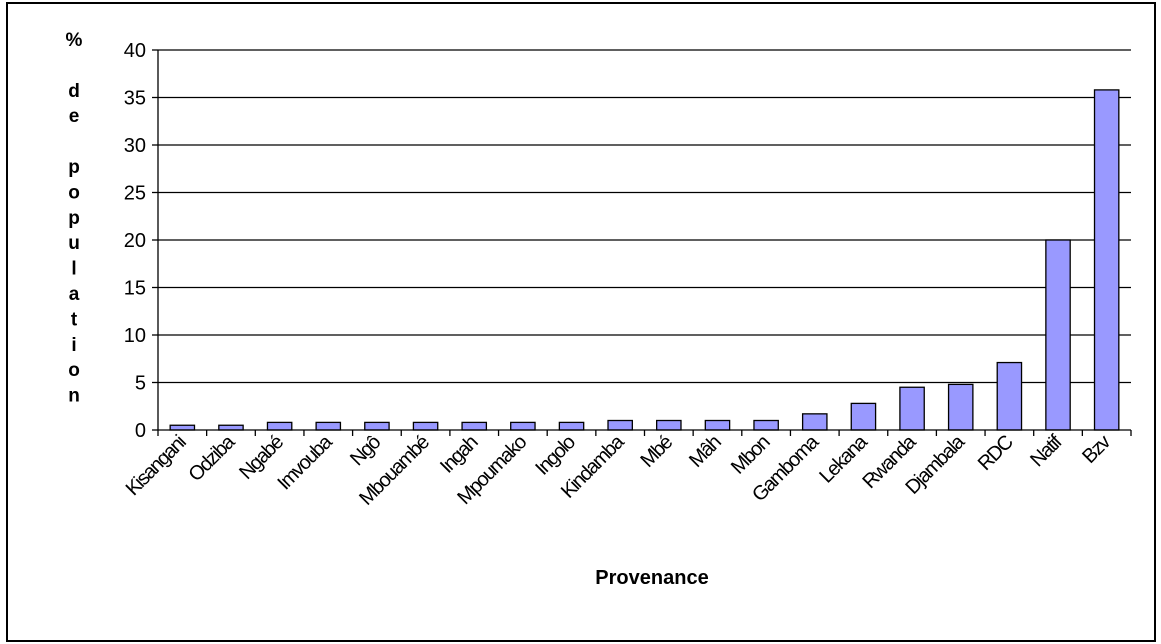 The width and height of the screenshot is (1161, 644). Describe the element at coordinates (135, 51) in the screenshot. I see `y-tick-label: 40` at that location.